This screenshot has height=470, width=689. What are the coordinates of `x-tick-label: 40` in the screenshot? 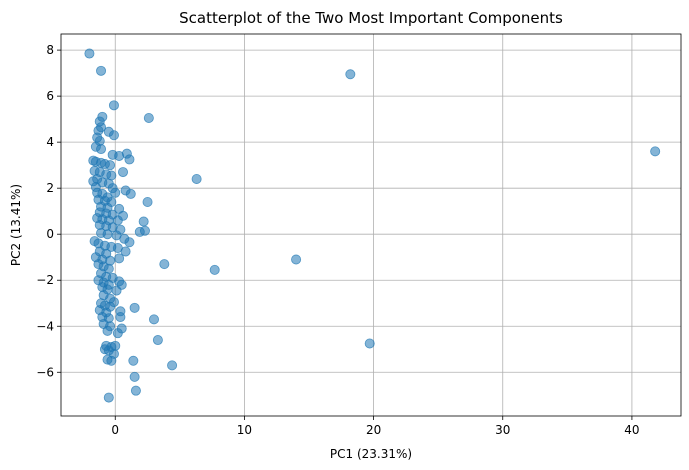 It's located at (631, 430).